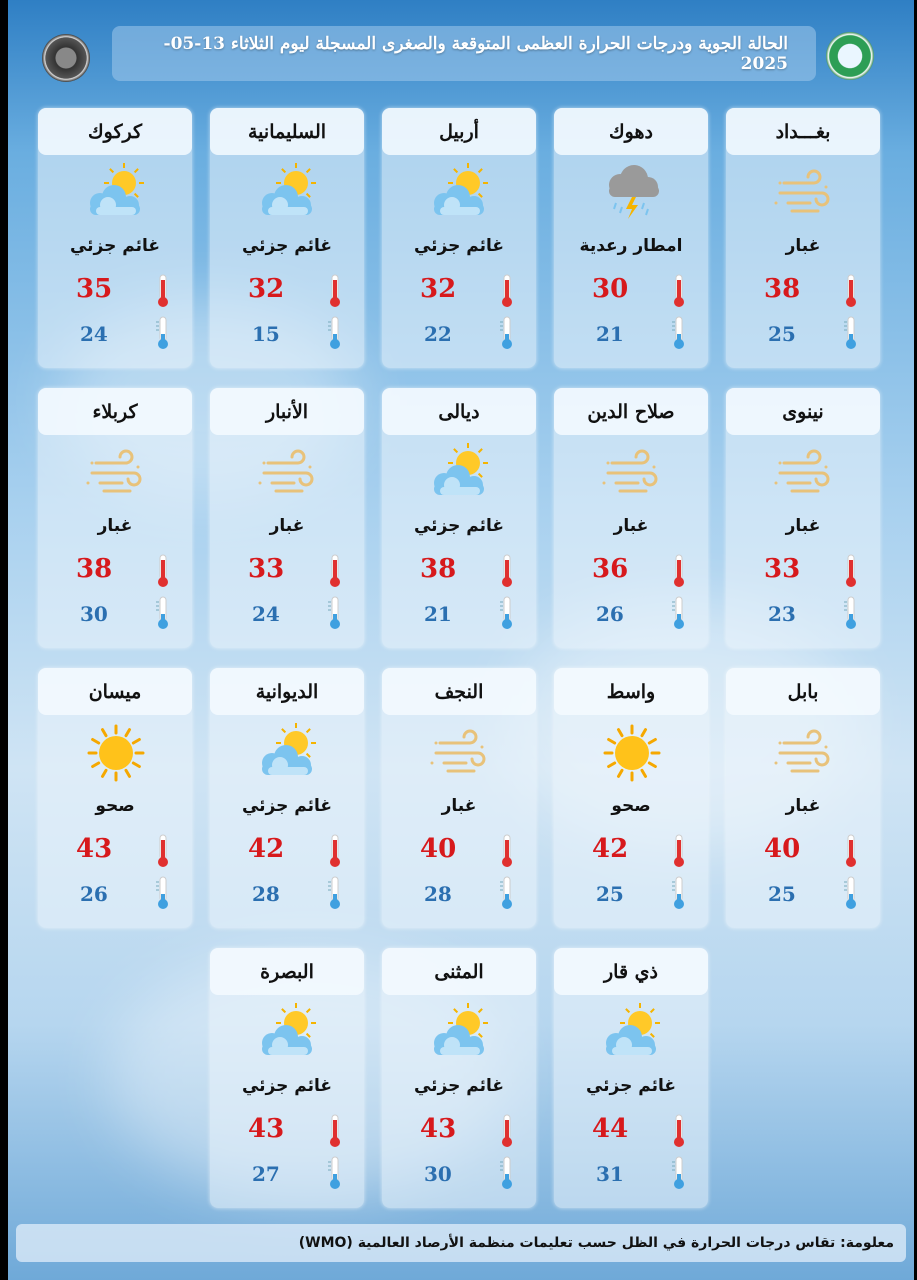 The height and width of the screenshot is (1280, 917). What do you see at coordinates (631, 518) in the screenshot?
I see `city-card: صلاح الدين غبار 36 26` at bounding box center [631, 518].